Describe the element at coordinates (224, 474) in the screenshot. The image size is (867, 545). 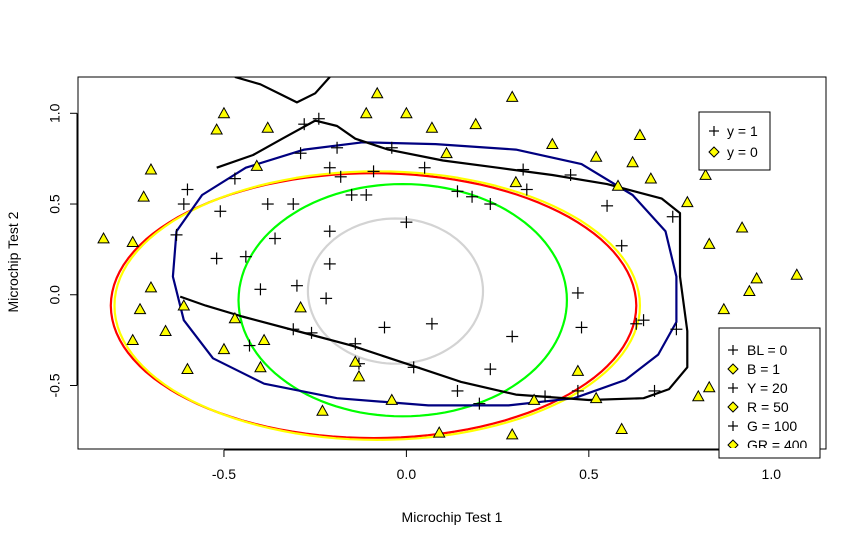
I see `x-tick-label: -0.5` at that location.